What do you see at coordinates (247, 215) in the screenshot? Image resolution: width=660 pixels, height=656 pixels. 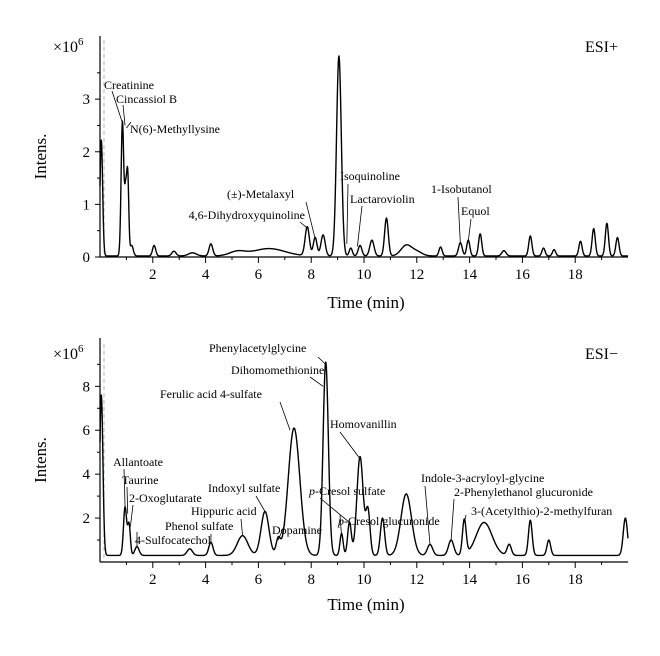 I see `peak-annotation: 4,6-Dihydroxyquinoline` at bounding box center [247, 215].